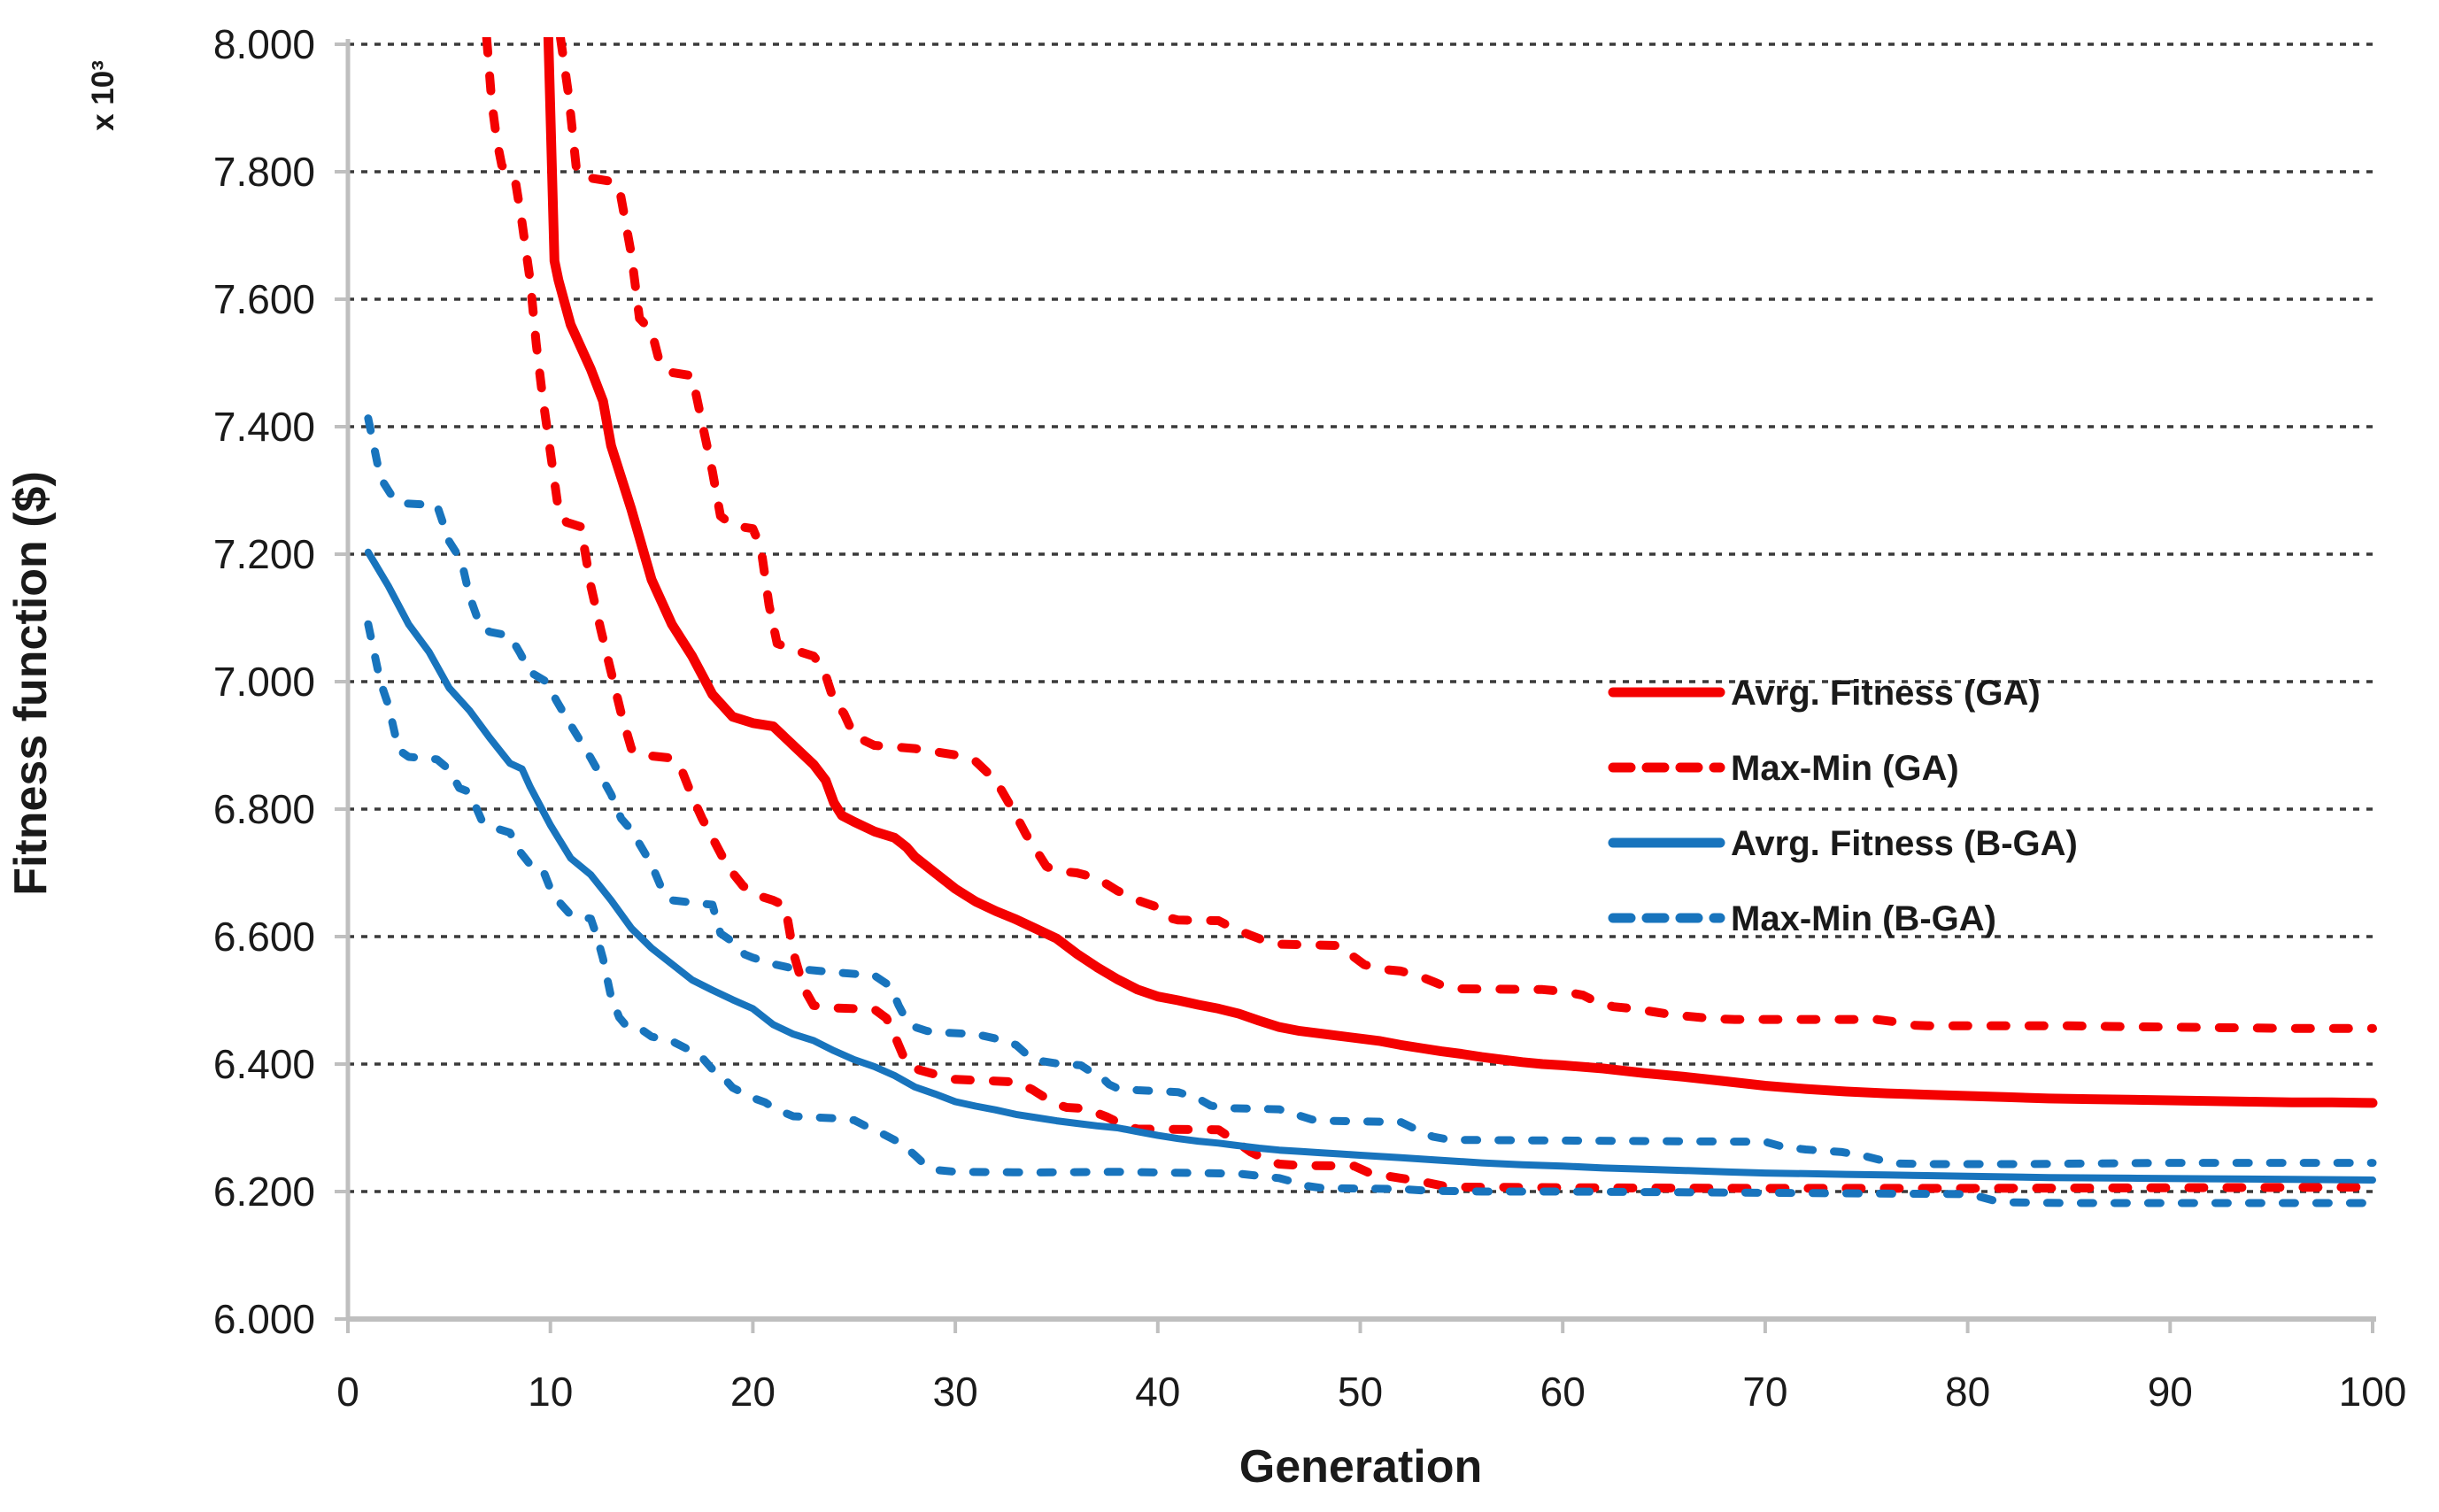  Describe the element at coordinates (2170, 1392) in the screenshot. I see `x-tick-label: 90` at that location.